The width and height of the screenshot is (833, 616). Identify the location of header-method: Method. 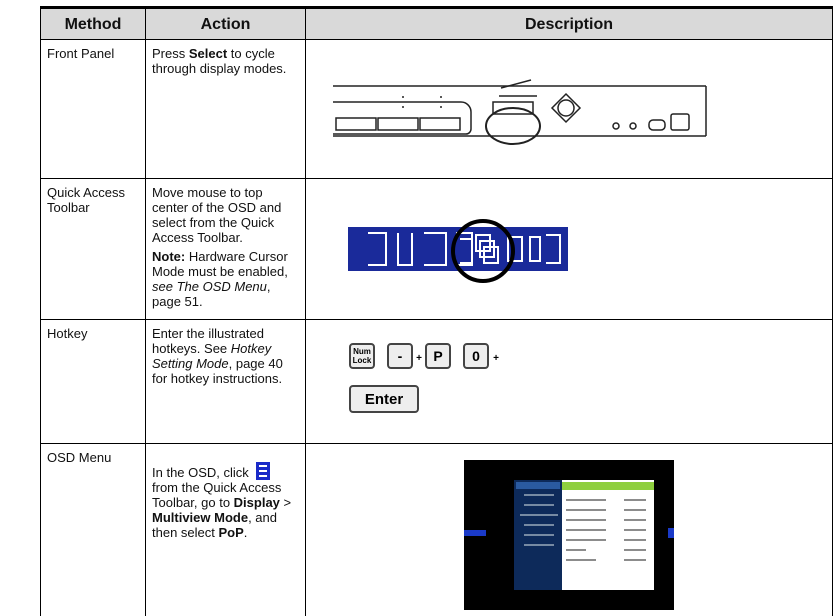
(93, 23).